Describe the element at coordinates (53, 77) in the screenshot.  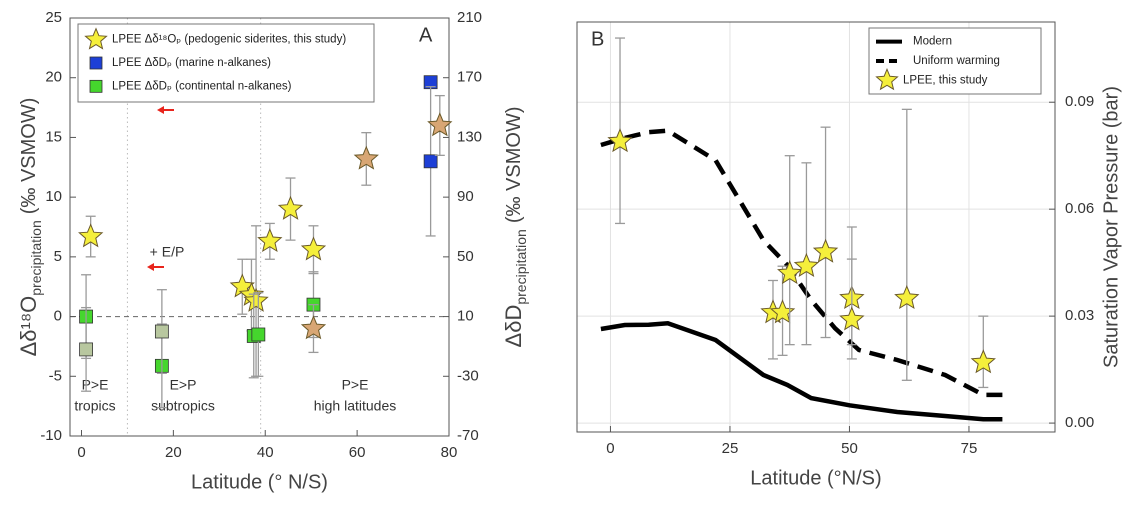
I see `y-tick-label: 20` at that location.